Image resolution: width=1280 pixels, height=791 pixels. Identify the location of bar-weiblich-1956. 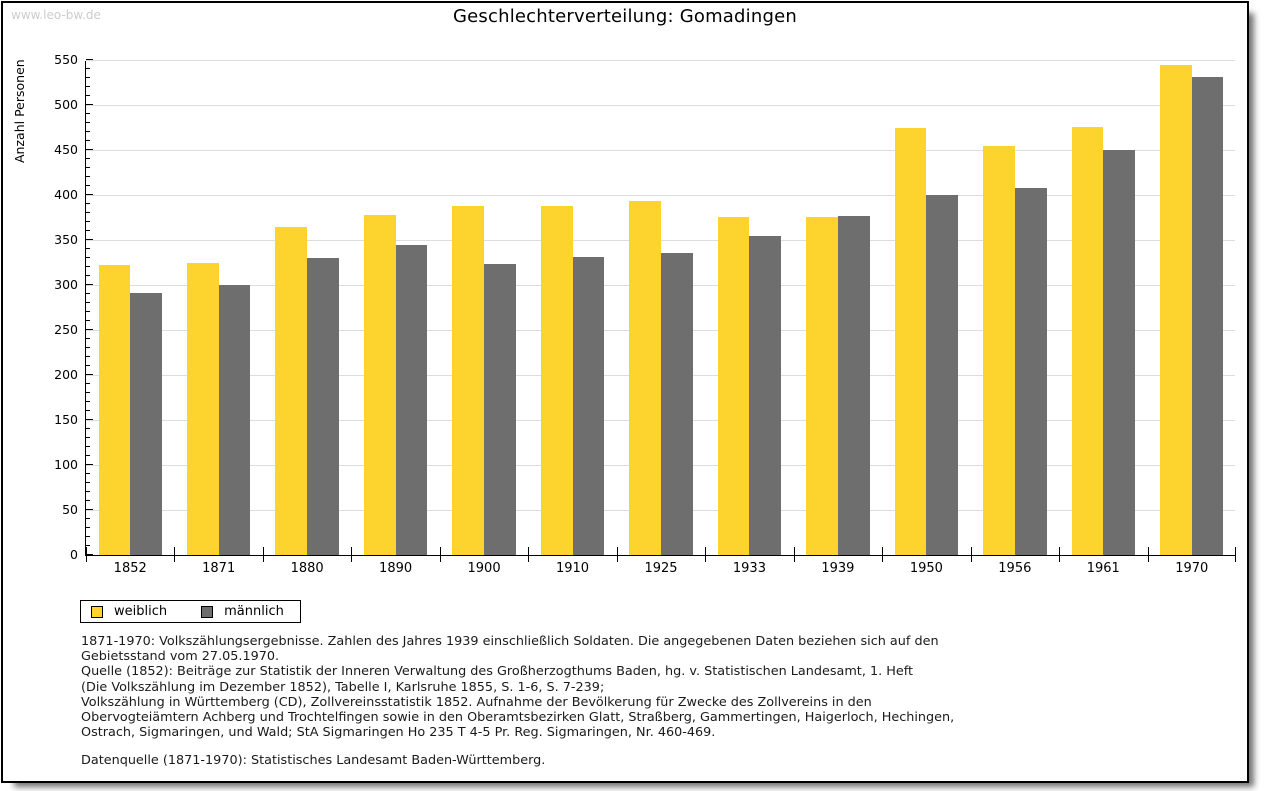
(999, 350).